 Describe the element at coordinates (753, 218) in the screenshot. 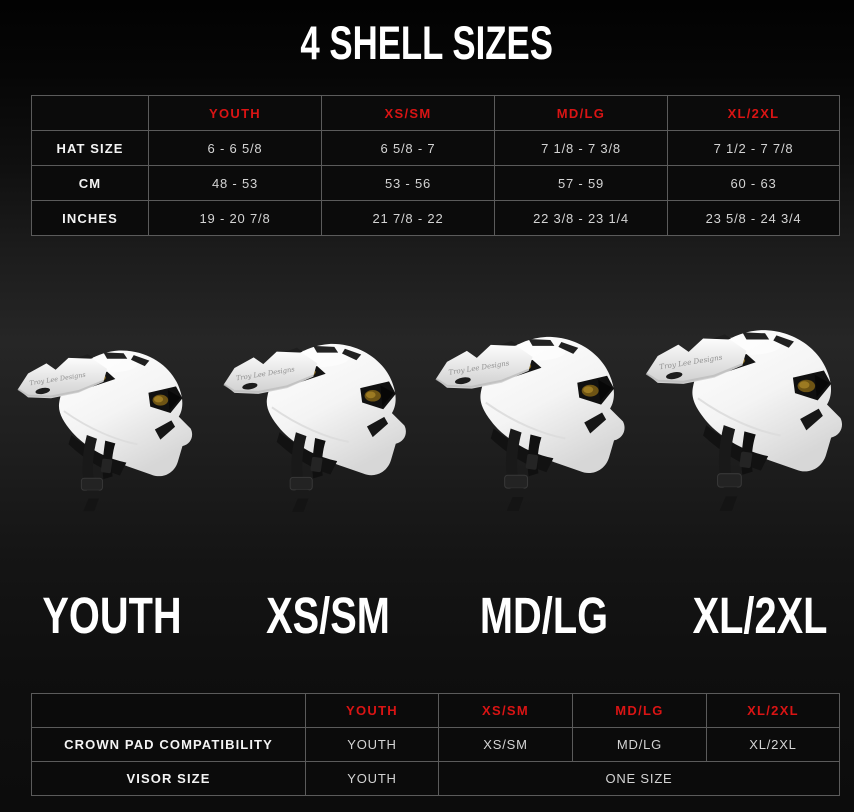

I see `inches-xl-2xl: 23 5/8 - 24 3/4` at that location.